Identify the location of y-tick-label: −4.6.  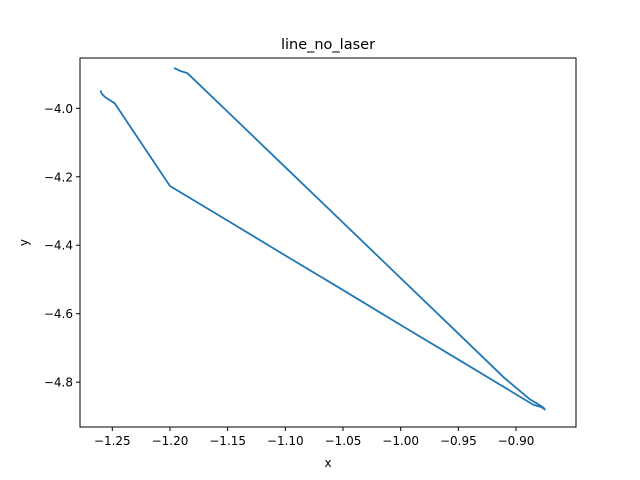
(58, 314).